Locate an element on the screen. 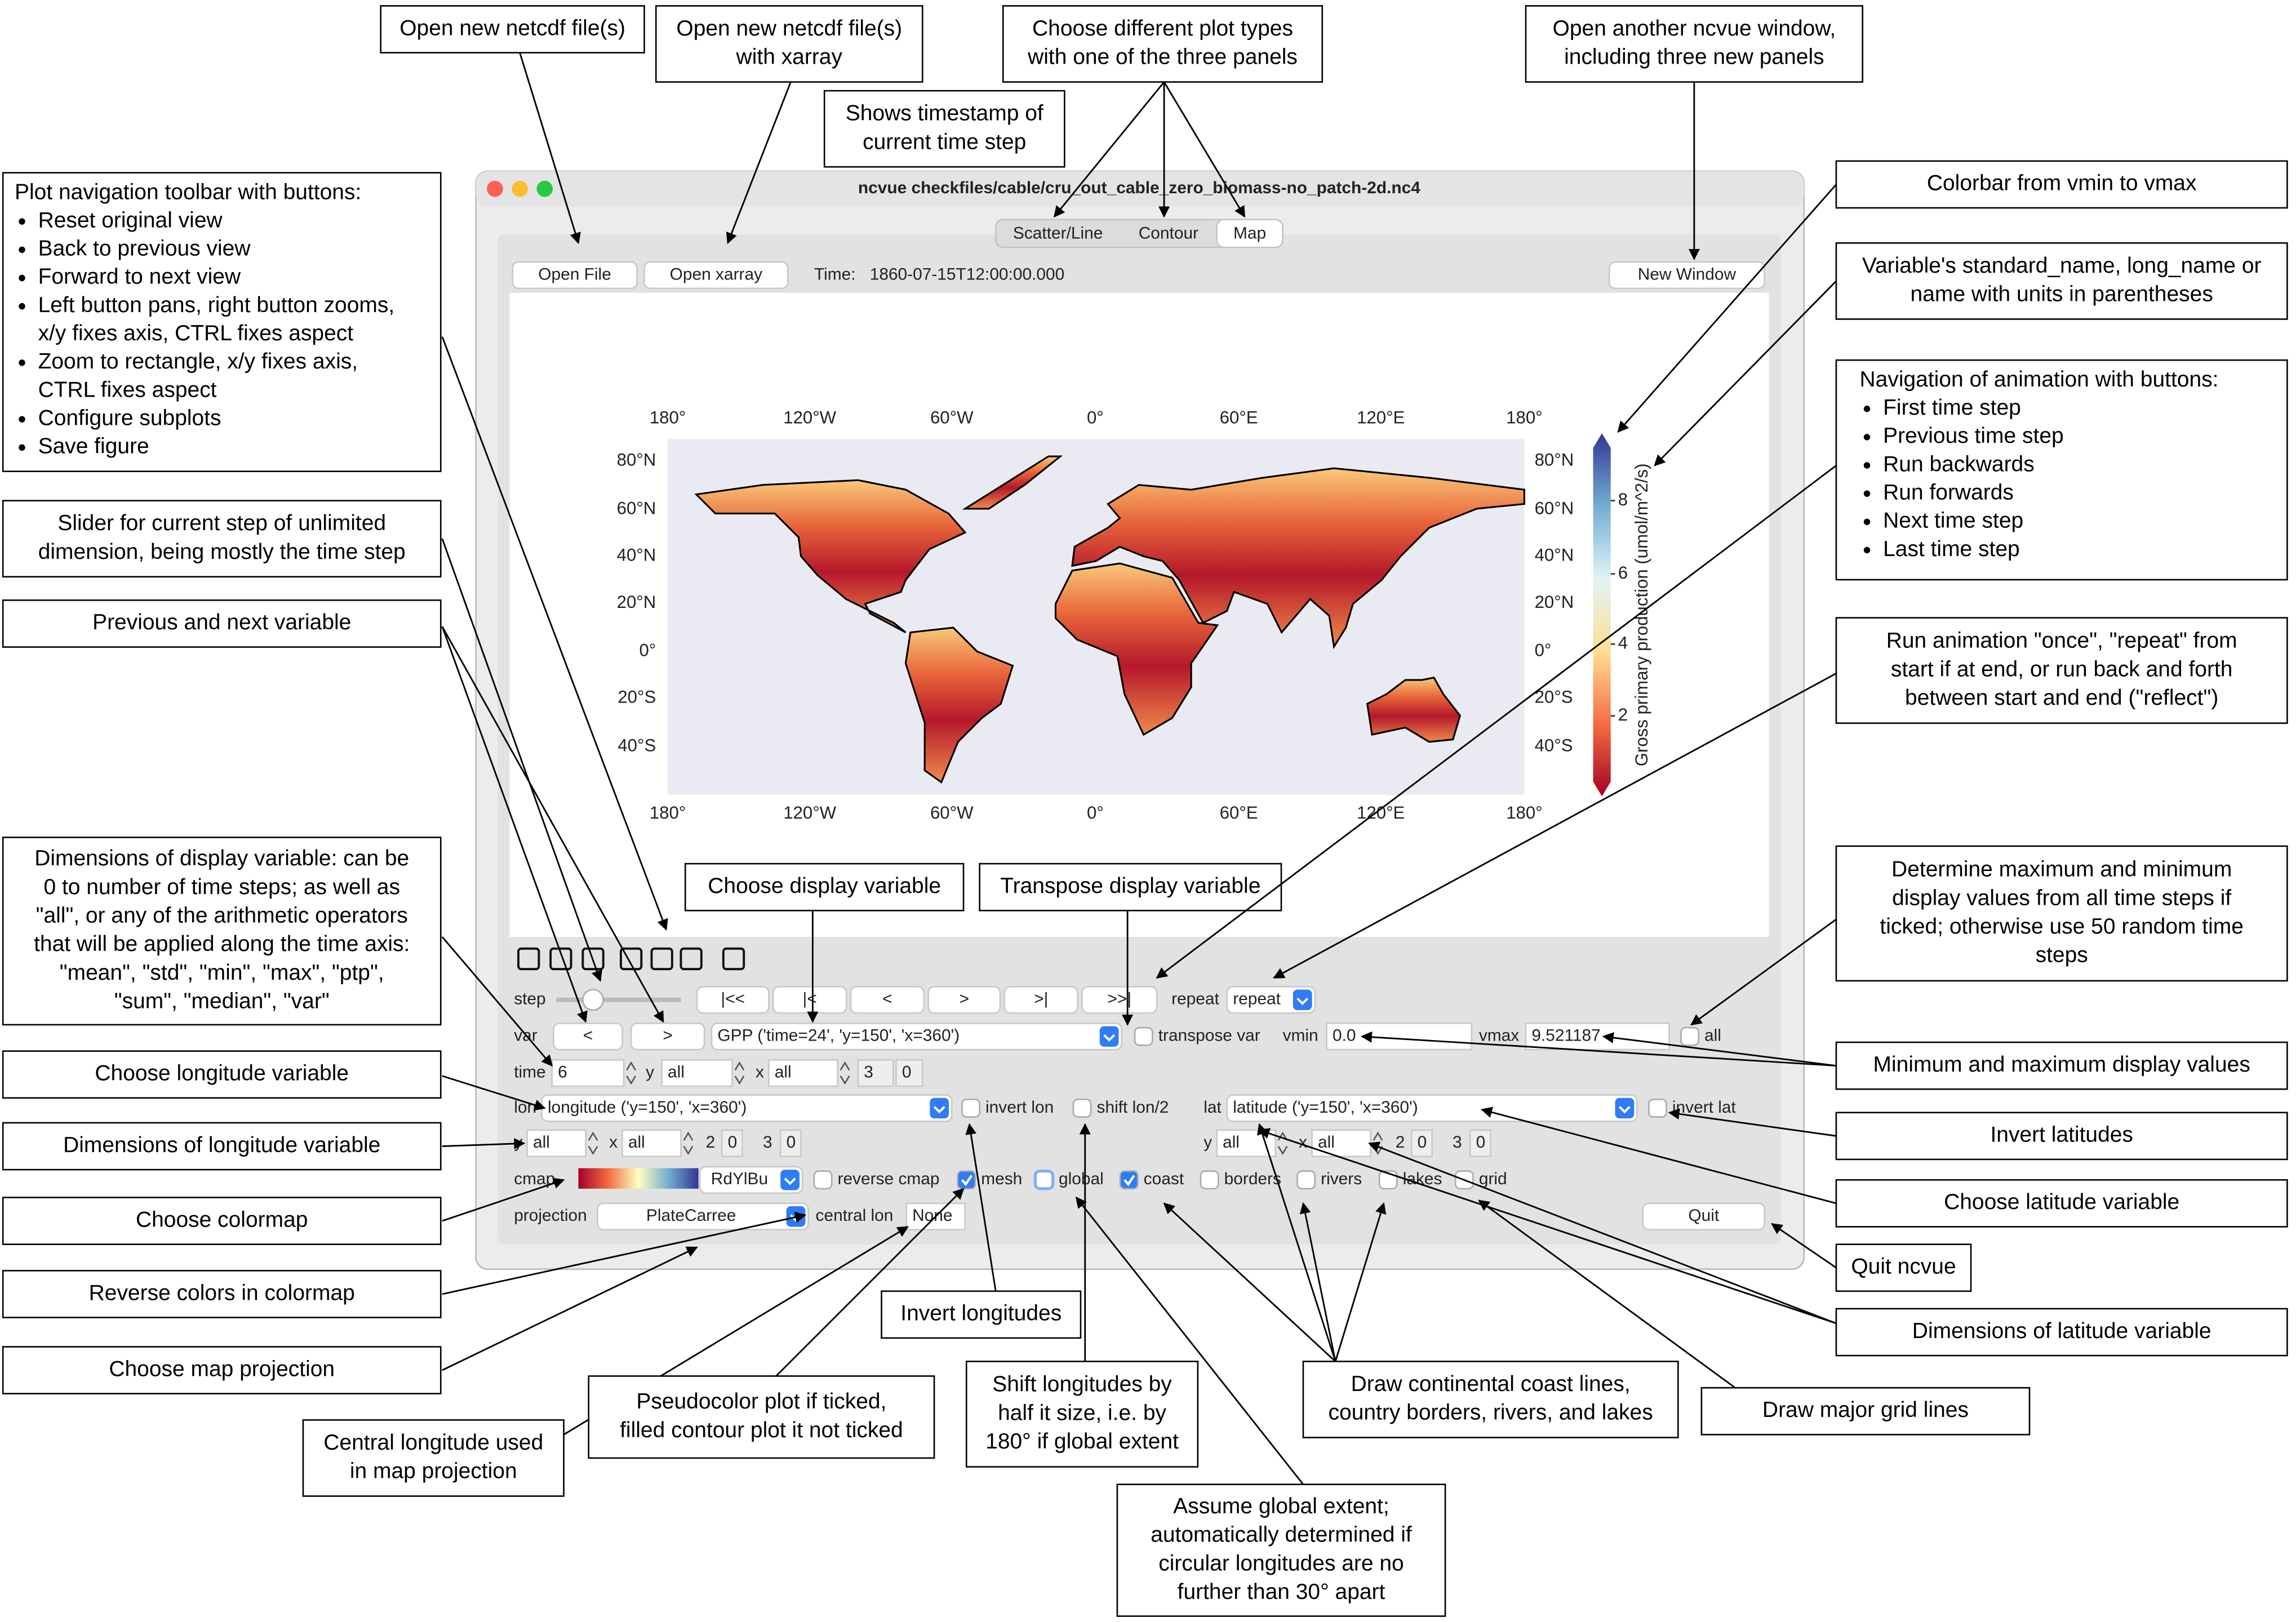  checkbox-label: mesh is located at coordinates (1001, 1179).